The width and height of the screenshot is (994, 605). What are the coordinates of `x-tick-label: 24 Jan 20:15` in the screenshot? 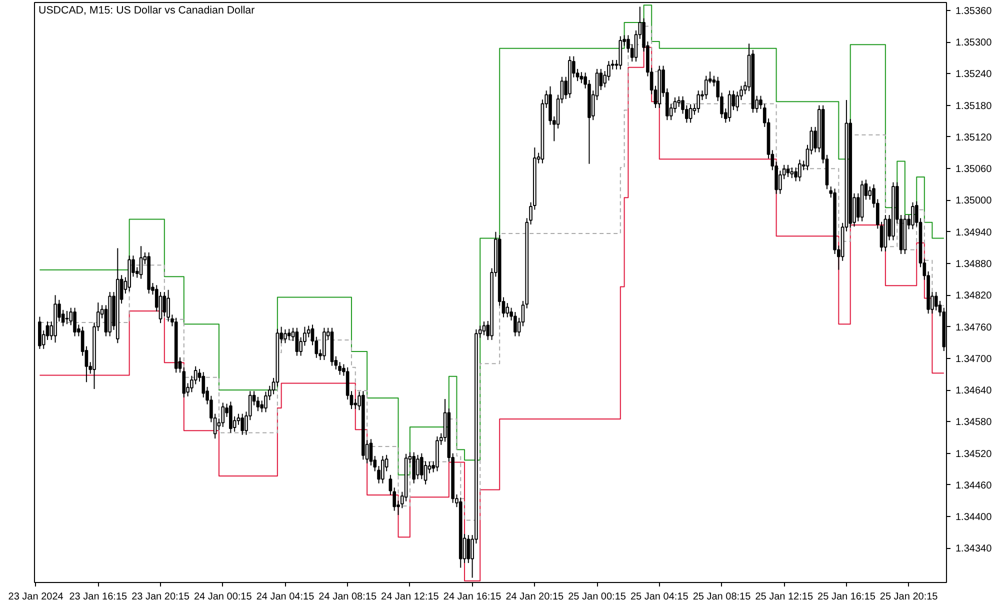 It's located at (535, 597).